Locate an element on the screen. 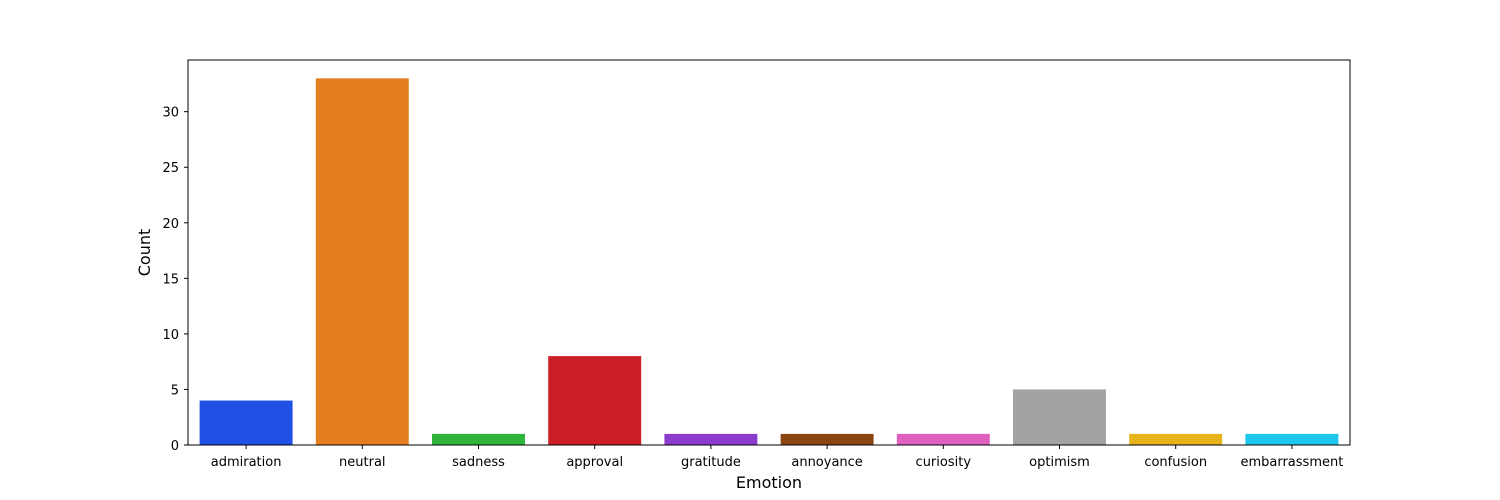 The height and width of the screenshot is (500, 1500). y-tick-label: 5 is located at coordinates (175, 390).